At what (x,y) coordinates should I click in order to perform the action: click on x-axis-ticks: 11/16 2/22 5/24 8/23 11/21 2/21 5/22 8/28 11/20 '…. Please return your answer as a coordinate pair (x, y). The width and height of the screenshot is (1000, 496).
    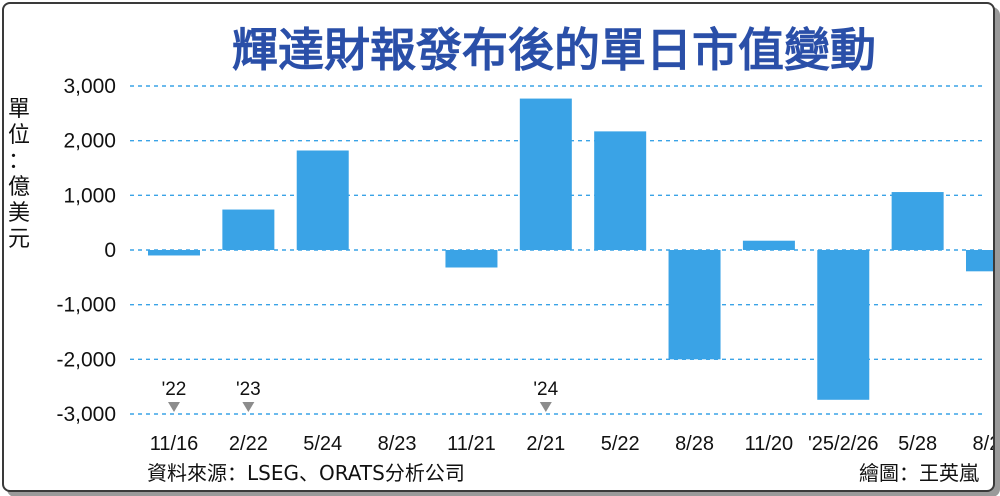
    Looking at the image, I should click on (572, 444).